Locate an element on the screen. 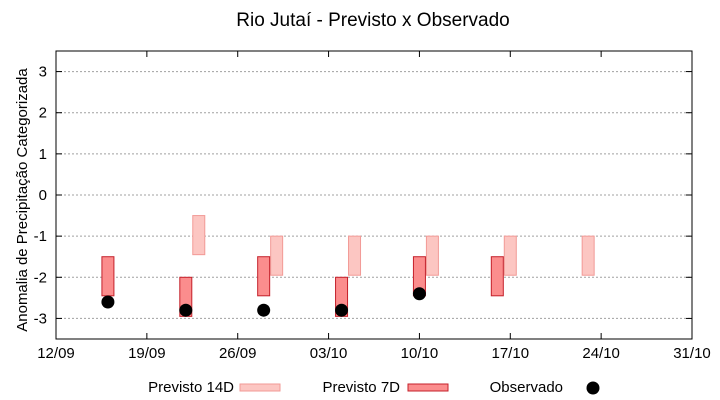 The width and height of the screenshot is (720, 400). y-tick-label: 1 is located at coordinates (43, 154).